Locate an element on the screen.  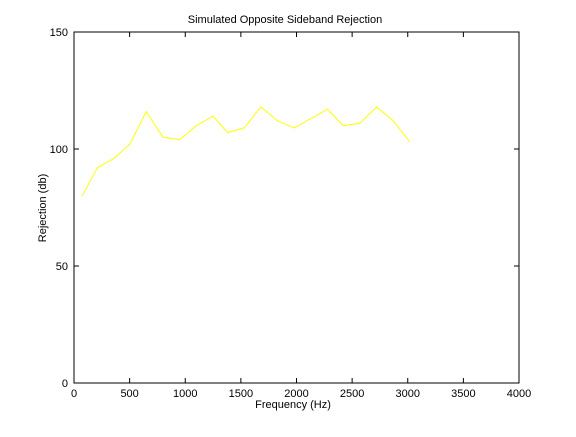
x-tick-label: 3500 is located at coordinates (463, 394).